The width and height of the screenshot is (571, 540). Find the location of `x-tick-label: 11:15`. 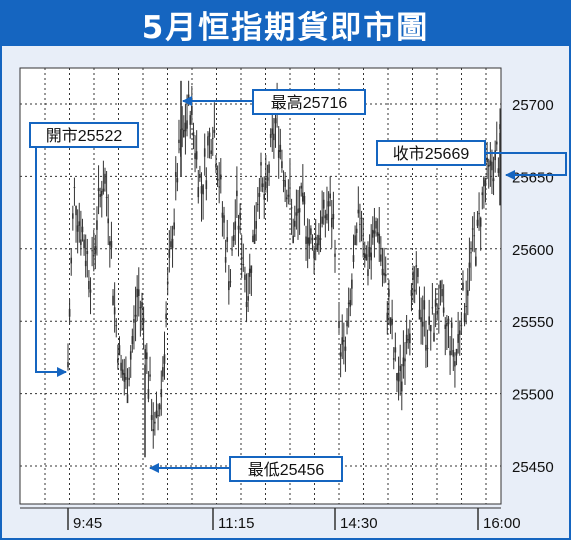

x-tick-label: 11:15 is located at coordinates (236, 523).